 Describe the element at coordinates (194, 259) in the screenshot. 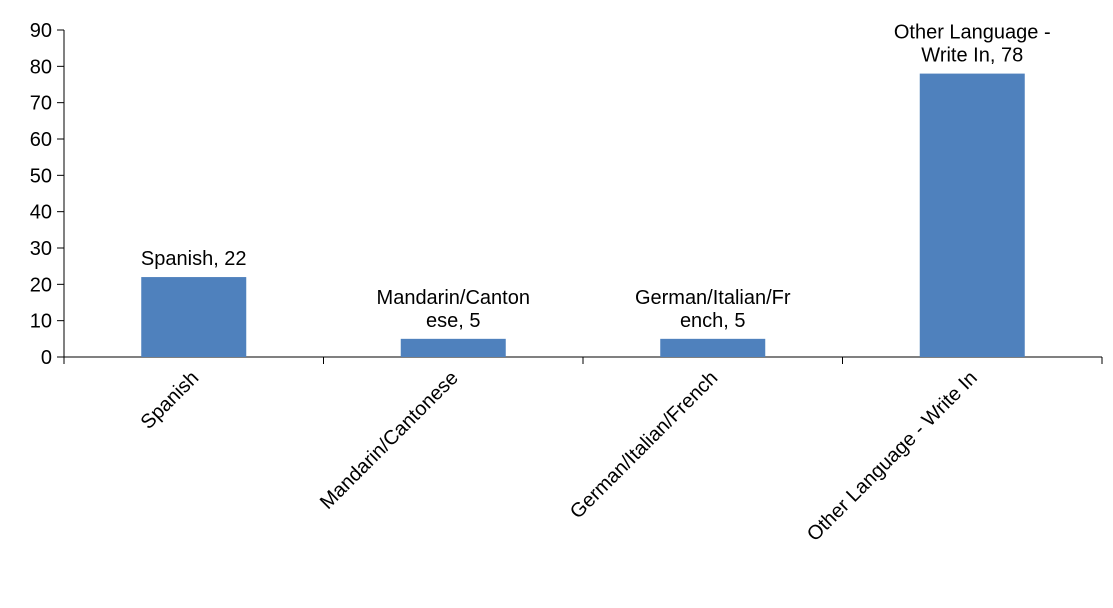

I see `data-label: Spanish, 22` at that location.